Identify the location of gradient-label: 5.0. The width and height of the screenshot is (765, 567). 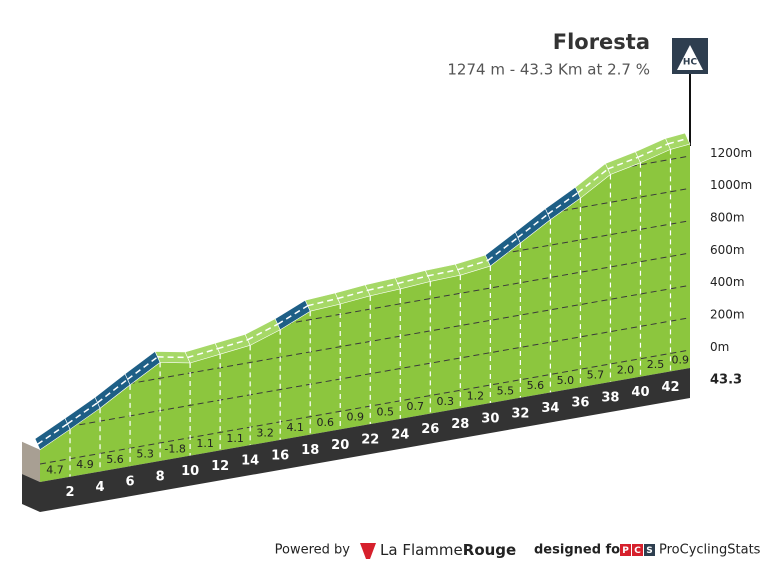
(566, 380).